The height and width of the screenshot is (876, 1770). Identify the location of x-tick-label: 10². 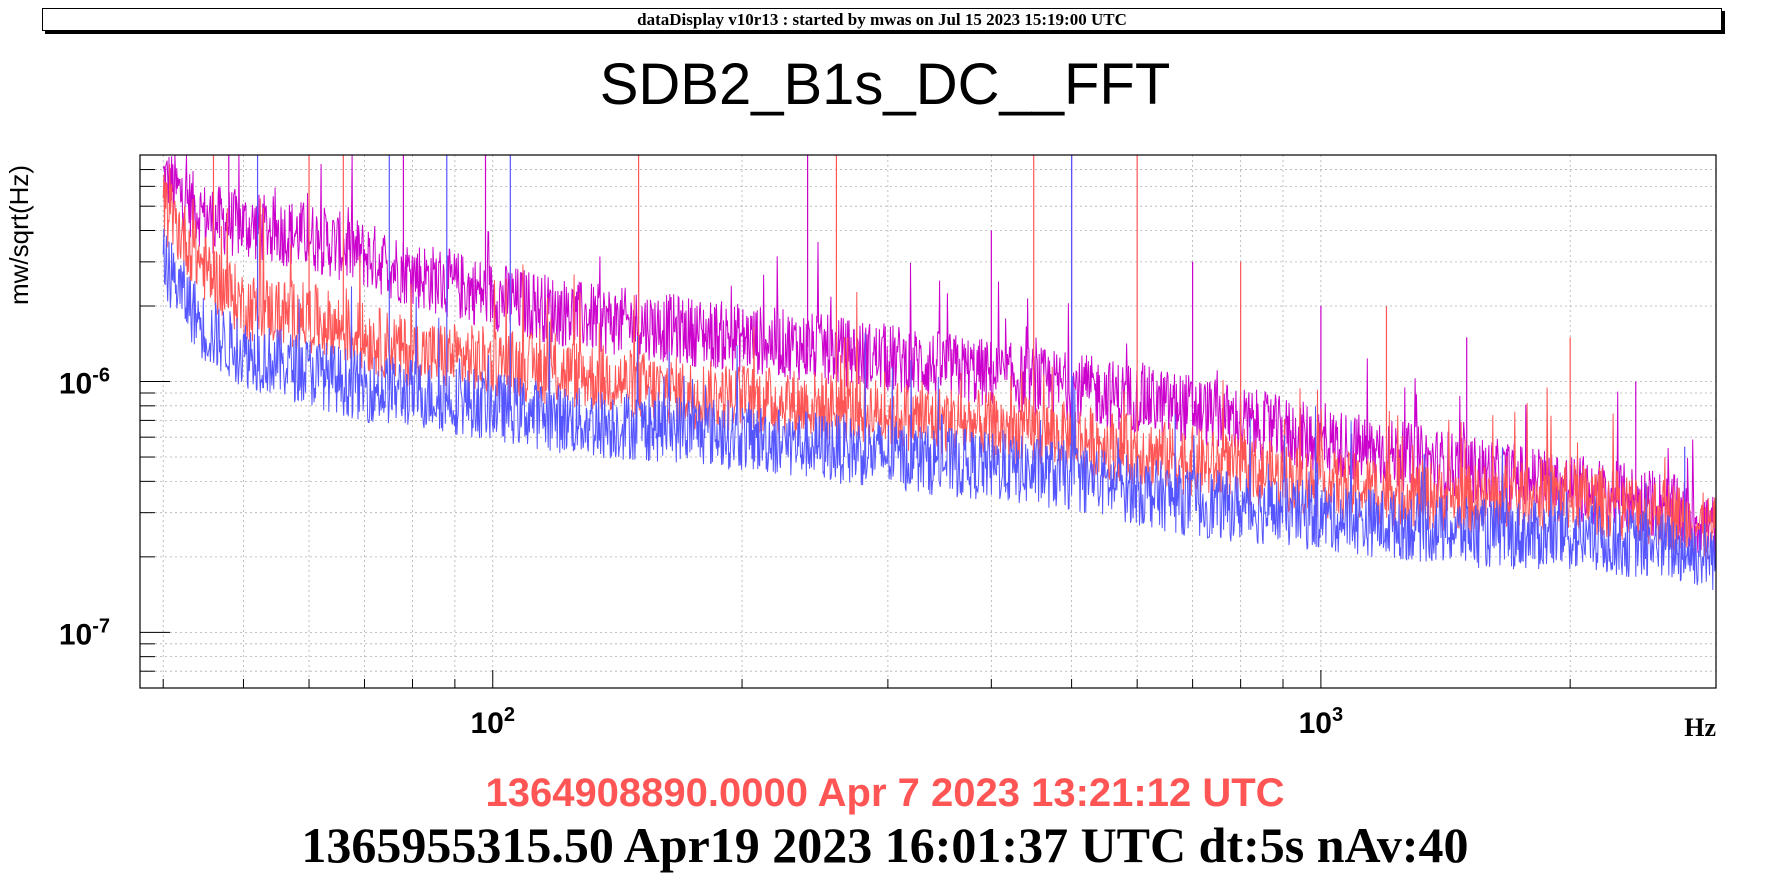
(493, 722).